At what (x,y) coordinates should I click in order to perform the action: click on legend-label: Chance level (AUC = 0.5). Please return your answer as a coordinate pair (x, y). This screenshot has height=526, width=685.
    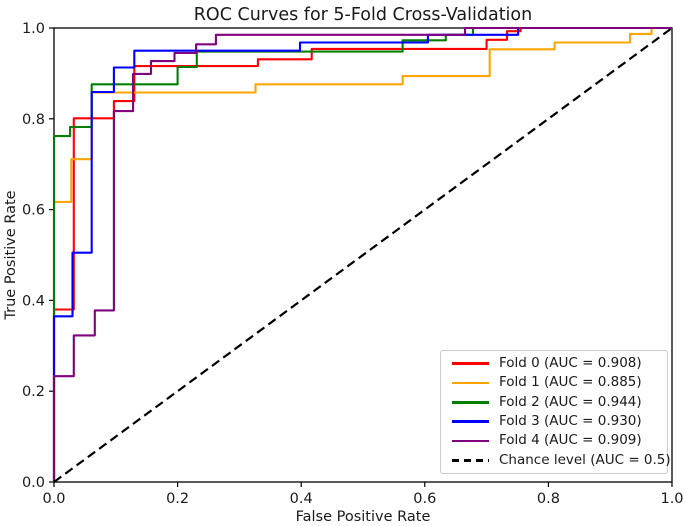
    Looking at the image, I should click on (585, 459).